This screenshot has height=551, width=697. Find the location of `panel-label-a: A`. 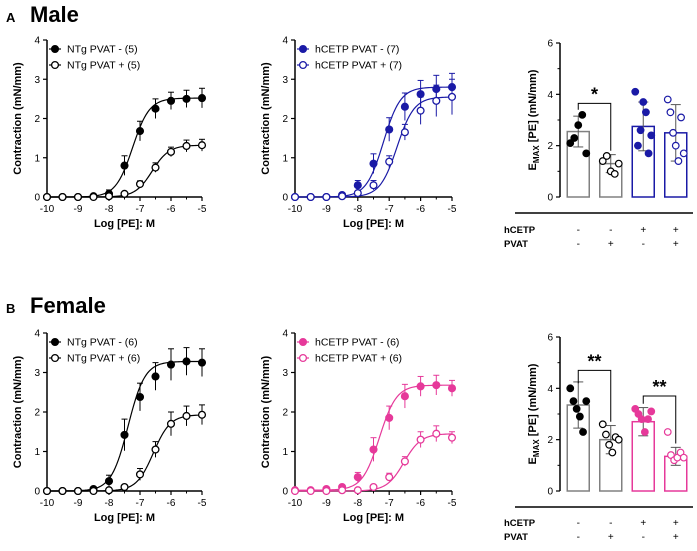

panel-label-a: A is located at coordinates (11, 17).